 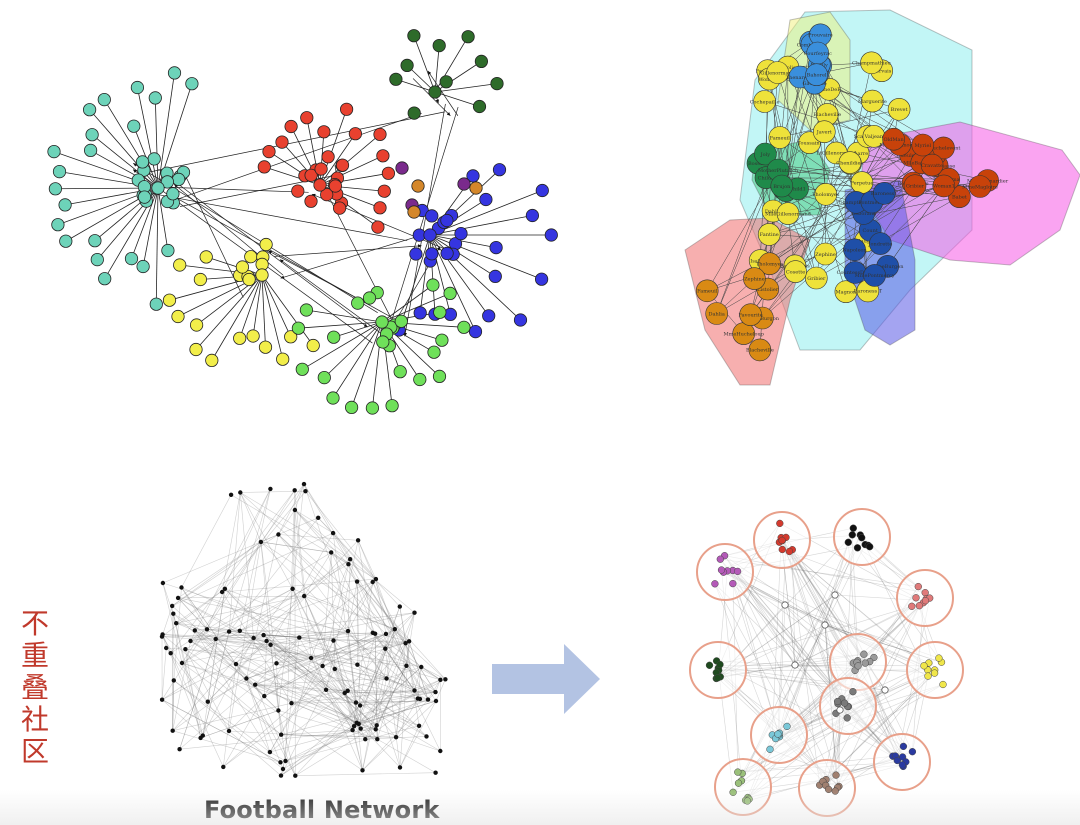 I want to click on character-label: MmeBurgon, so click(x=888, y=267).